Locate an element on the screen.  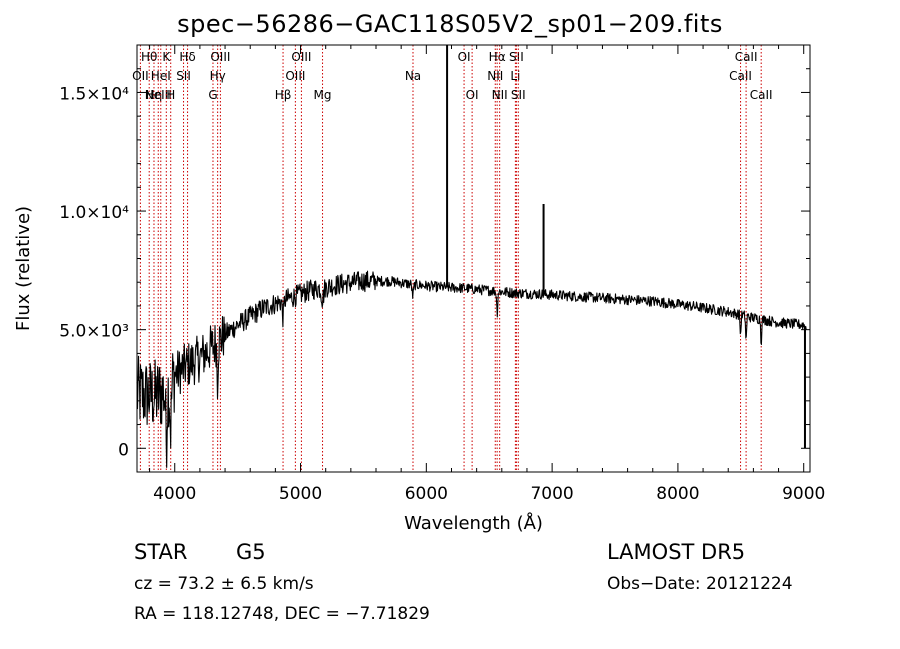
x-tick-label: 5000 is located at coordinates (300, 494).